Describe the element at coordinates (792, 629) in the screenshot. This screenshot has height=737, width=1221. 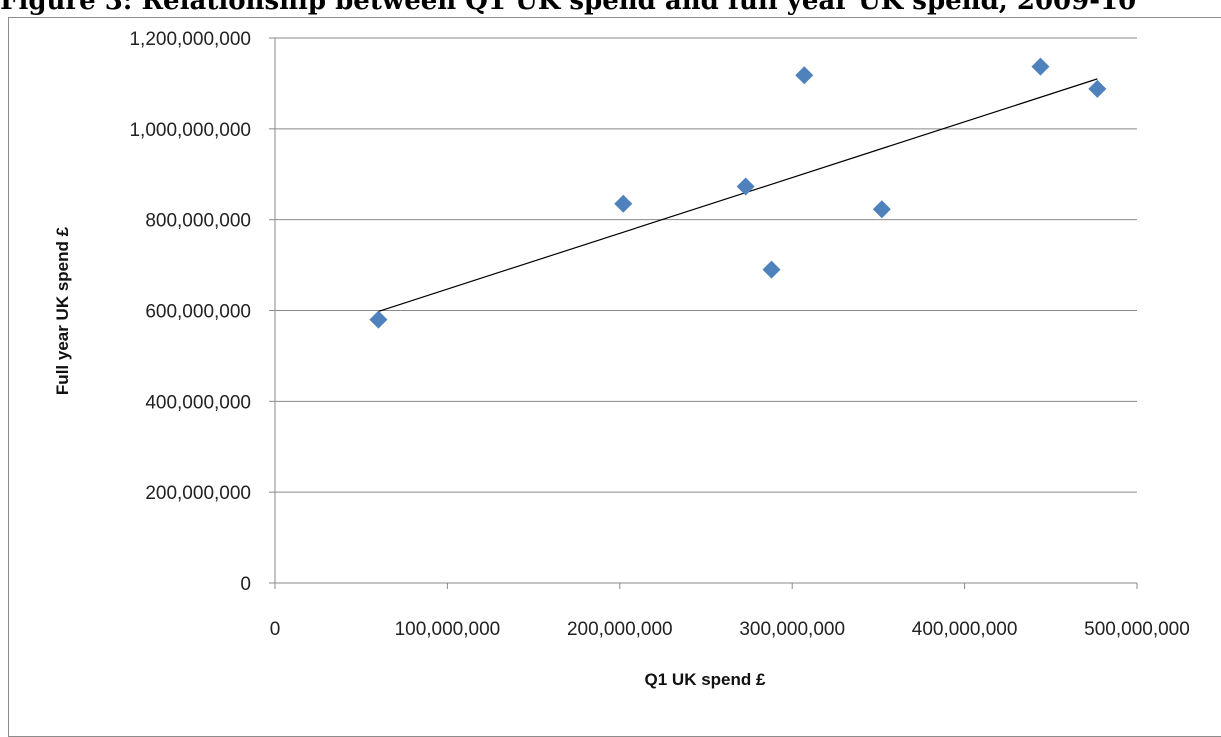
I see `x-tick-label: 300,000,000` at that location.